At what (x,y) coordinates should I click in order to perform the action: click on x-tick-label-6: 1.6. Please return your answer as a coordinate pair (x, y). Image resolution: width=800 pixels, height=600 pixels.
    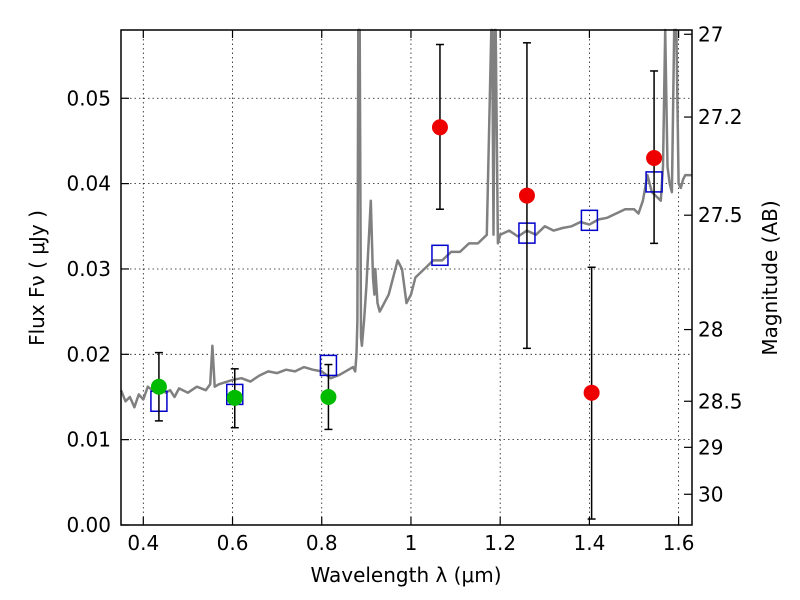
    Looking at the image, I should click on (679, 543).